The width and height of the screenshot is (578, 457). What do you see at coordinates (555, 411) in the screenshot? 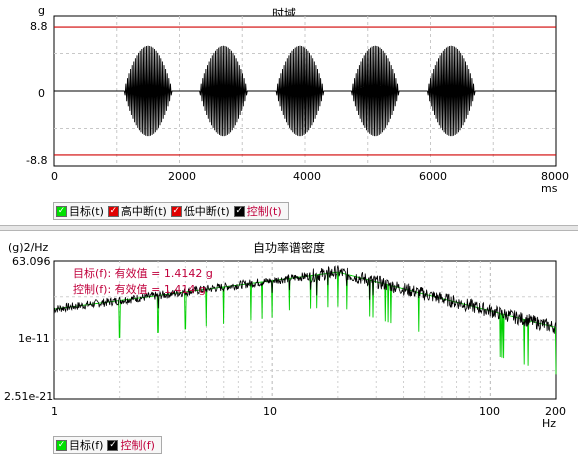
I see `psd-x-tick-200: 200` at bounding box center [555, 411].